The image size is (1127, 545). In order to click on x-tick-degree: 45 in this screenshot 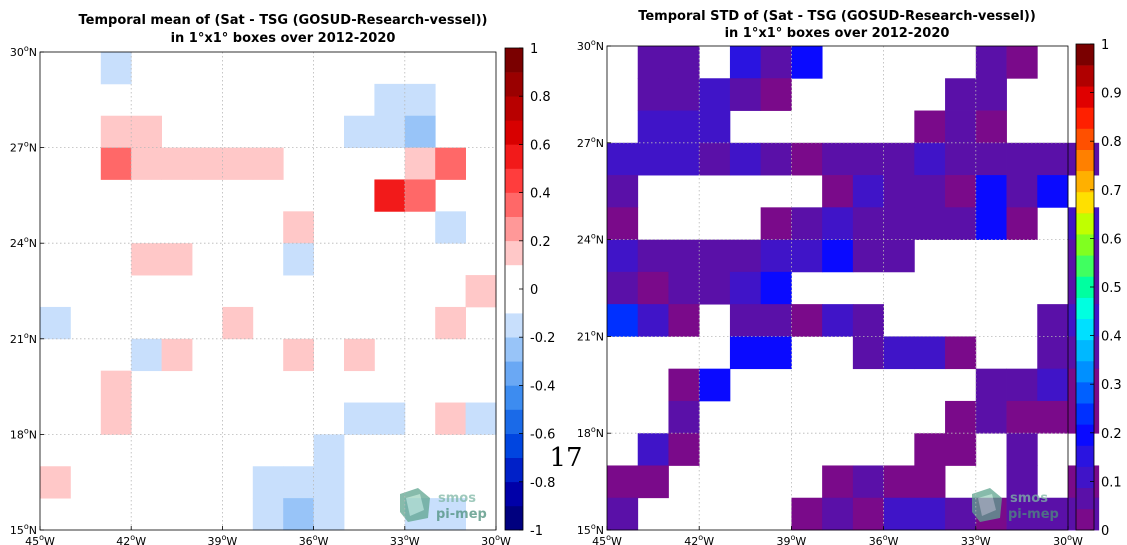, I will do `click(599, 540)`.